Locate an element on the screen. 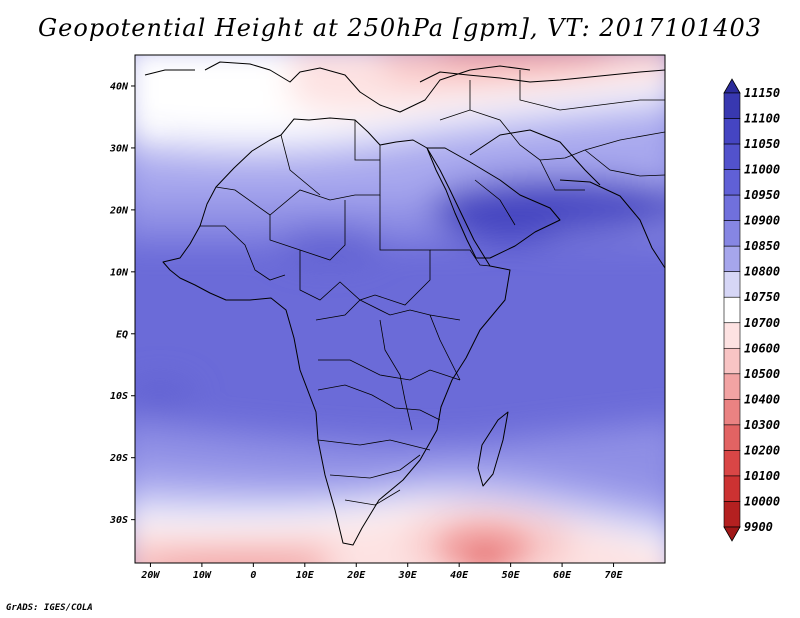 This screenshot has width=800, height=618. x-tick-label: 0 is located at coordinates (253, 575).